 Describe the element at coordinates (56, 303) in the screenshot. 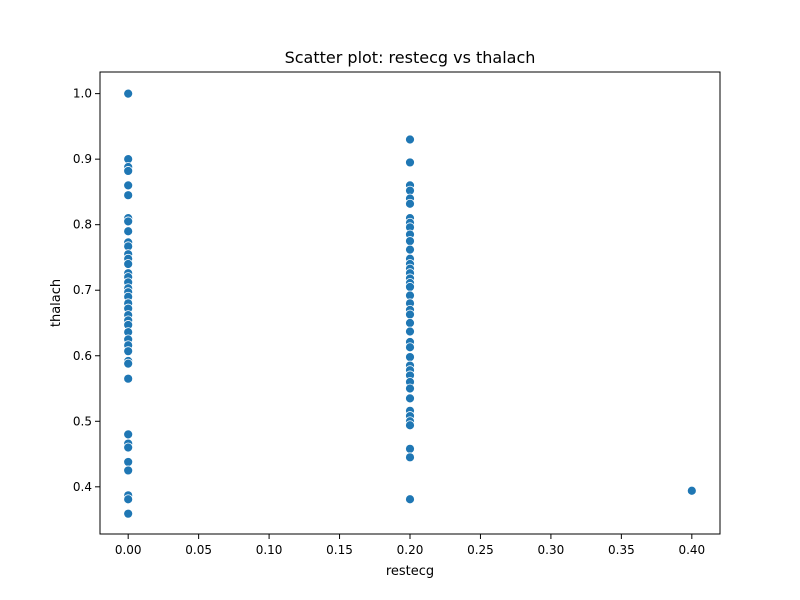

I see `y-axis-label: thalach` at that location.